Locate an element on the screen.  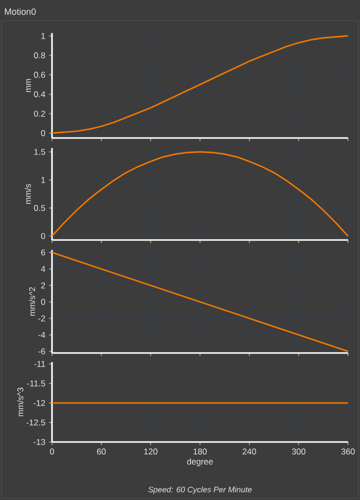
y-tick-label: -6 is located at coordinates (42, 351).